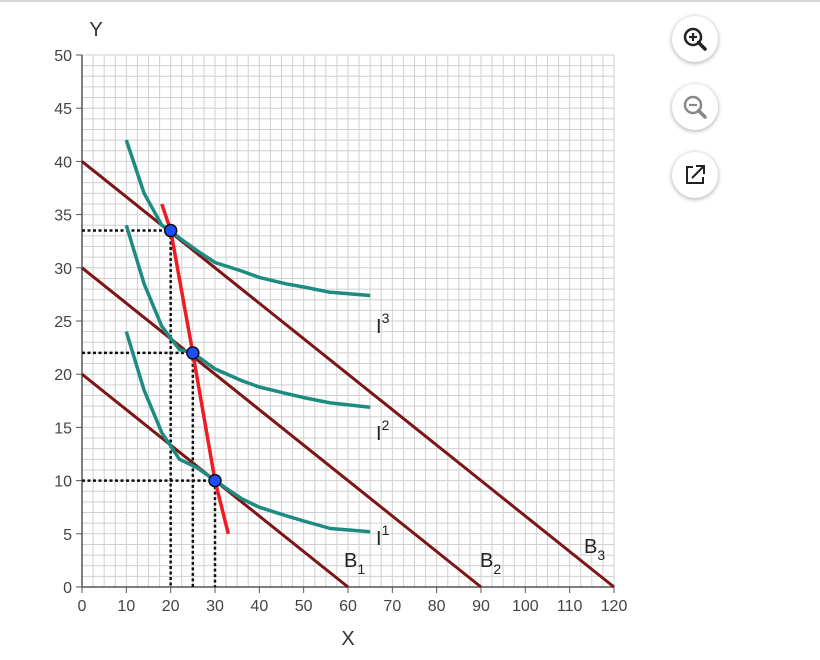 This screenshot has width=820, height=660. I want to click on top-divider, so click(410, 1).